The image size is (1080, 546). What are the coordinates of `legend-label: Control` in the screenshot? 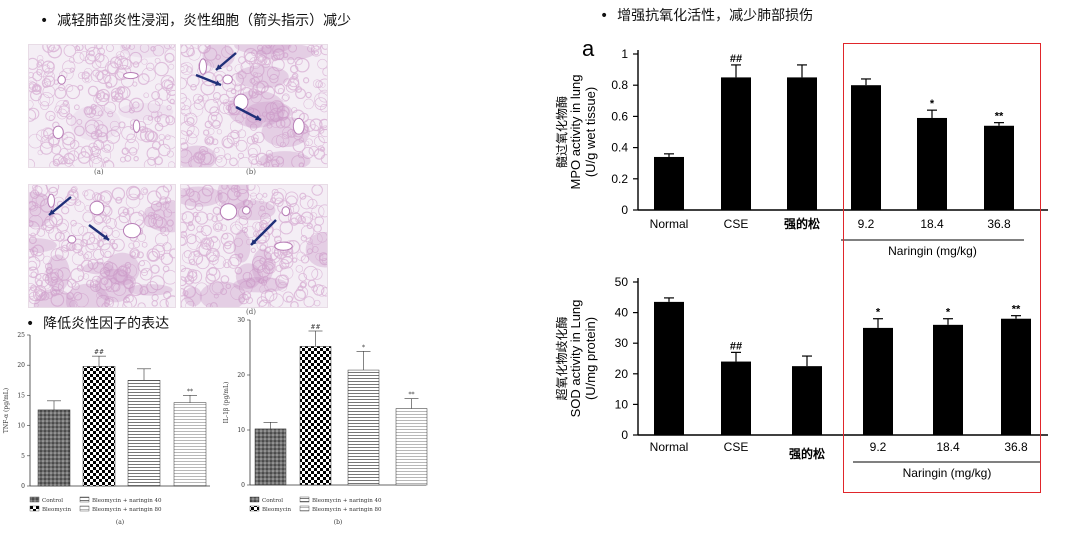 It's located at (52, 501).